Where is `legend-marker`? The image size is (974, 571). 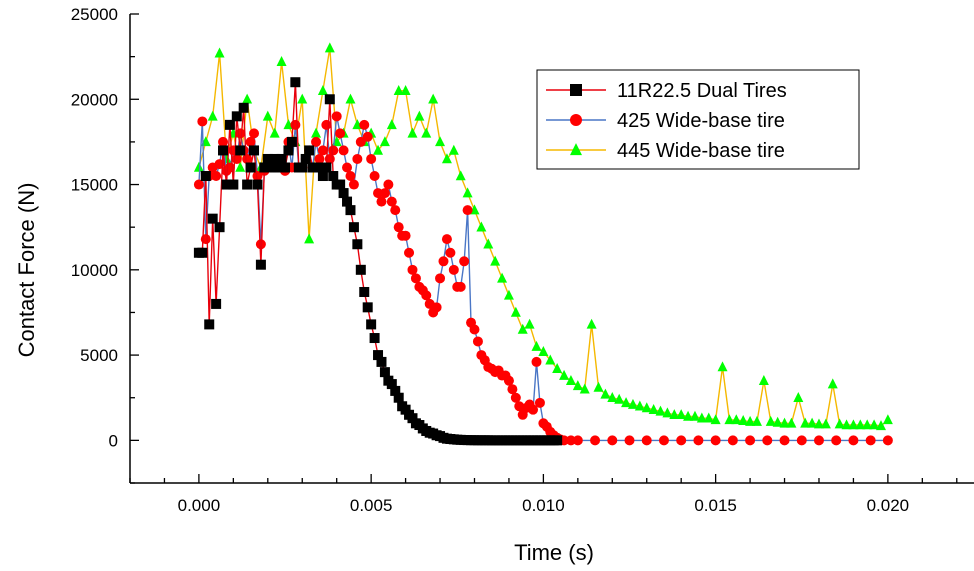
legend-marker is located at coordinates (576, 120).